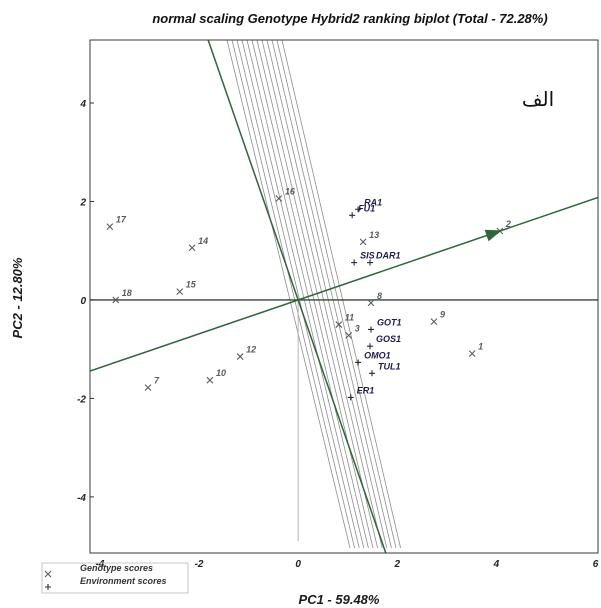  Describe the element at coordinates (191, 285) in the screenshot. I see `genotype-label: 15` at that location.